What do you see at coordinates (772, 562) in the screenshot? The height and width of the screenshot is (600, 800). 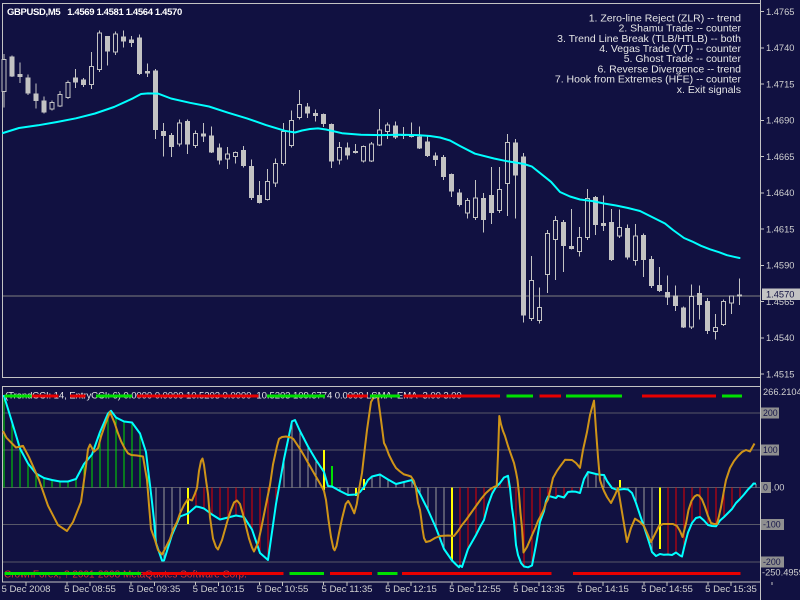 I see `svg-text: -200` at bounding box center [772, 562].